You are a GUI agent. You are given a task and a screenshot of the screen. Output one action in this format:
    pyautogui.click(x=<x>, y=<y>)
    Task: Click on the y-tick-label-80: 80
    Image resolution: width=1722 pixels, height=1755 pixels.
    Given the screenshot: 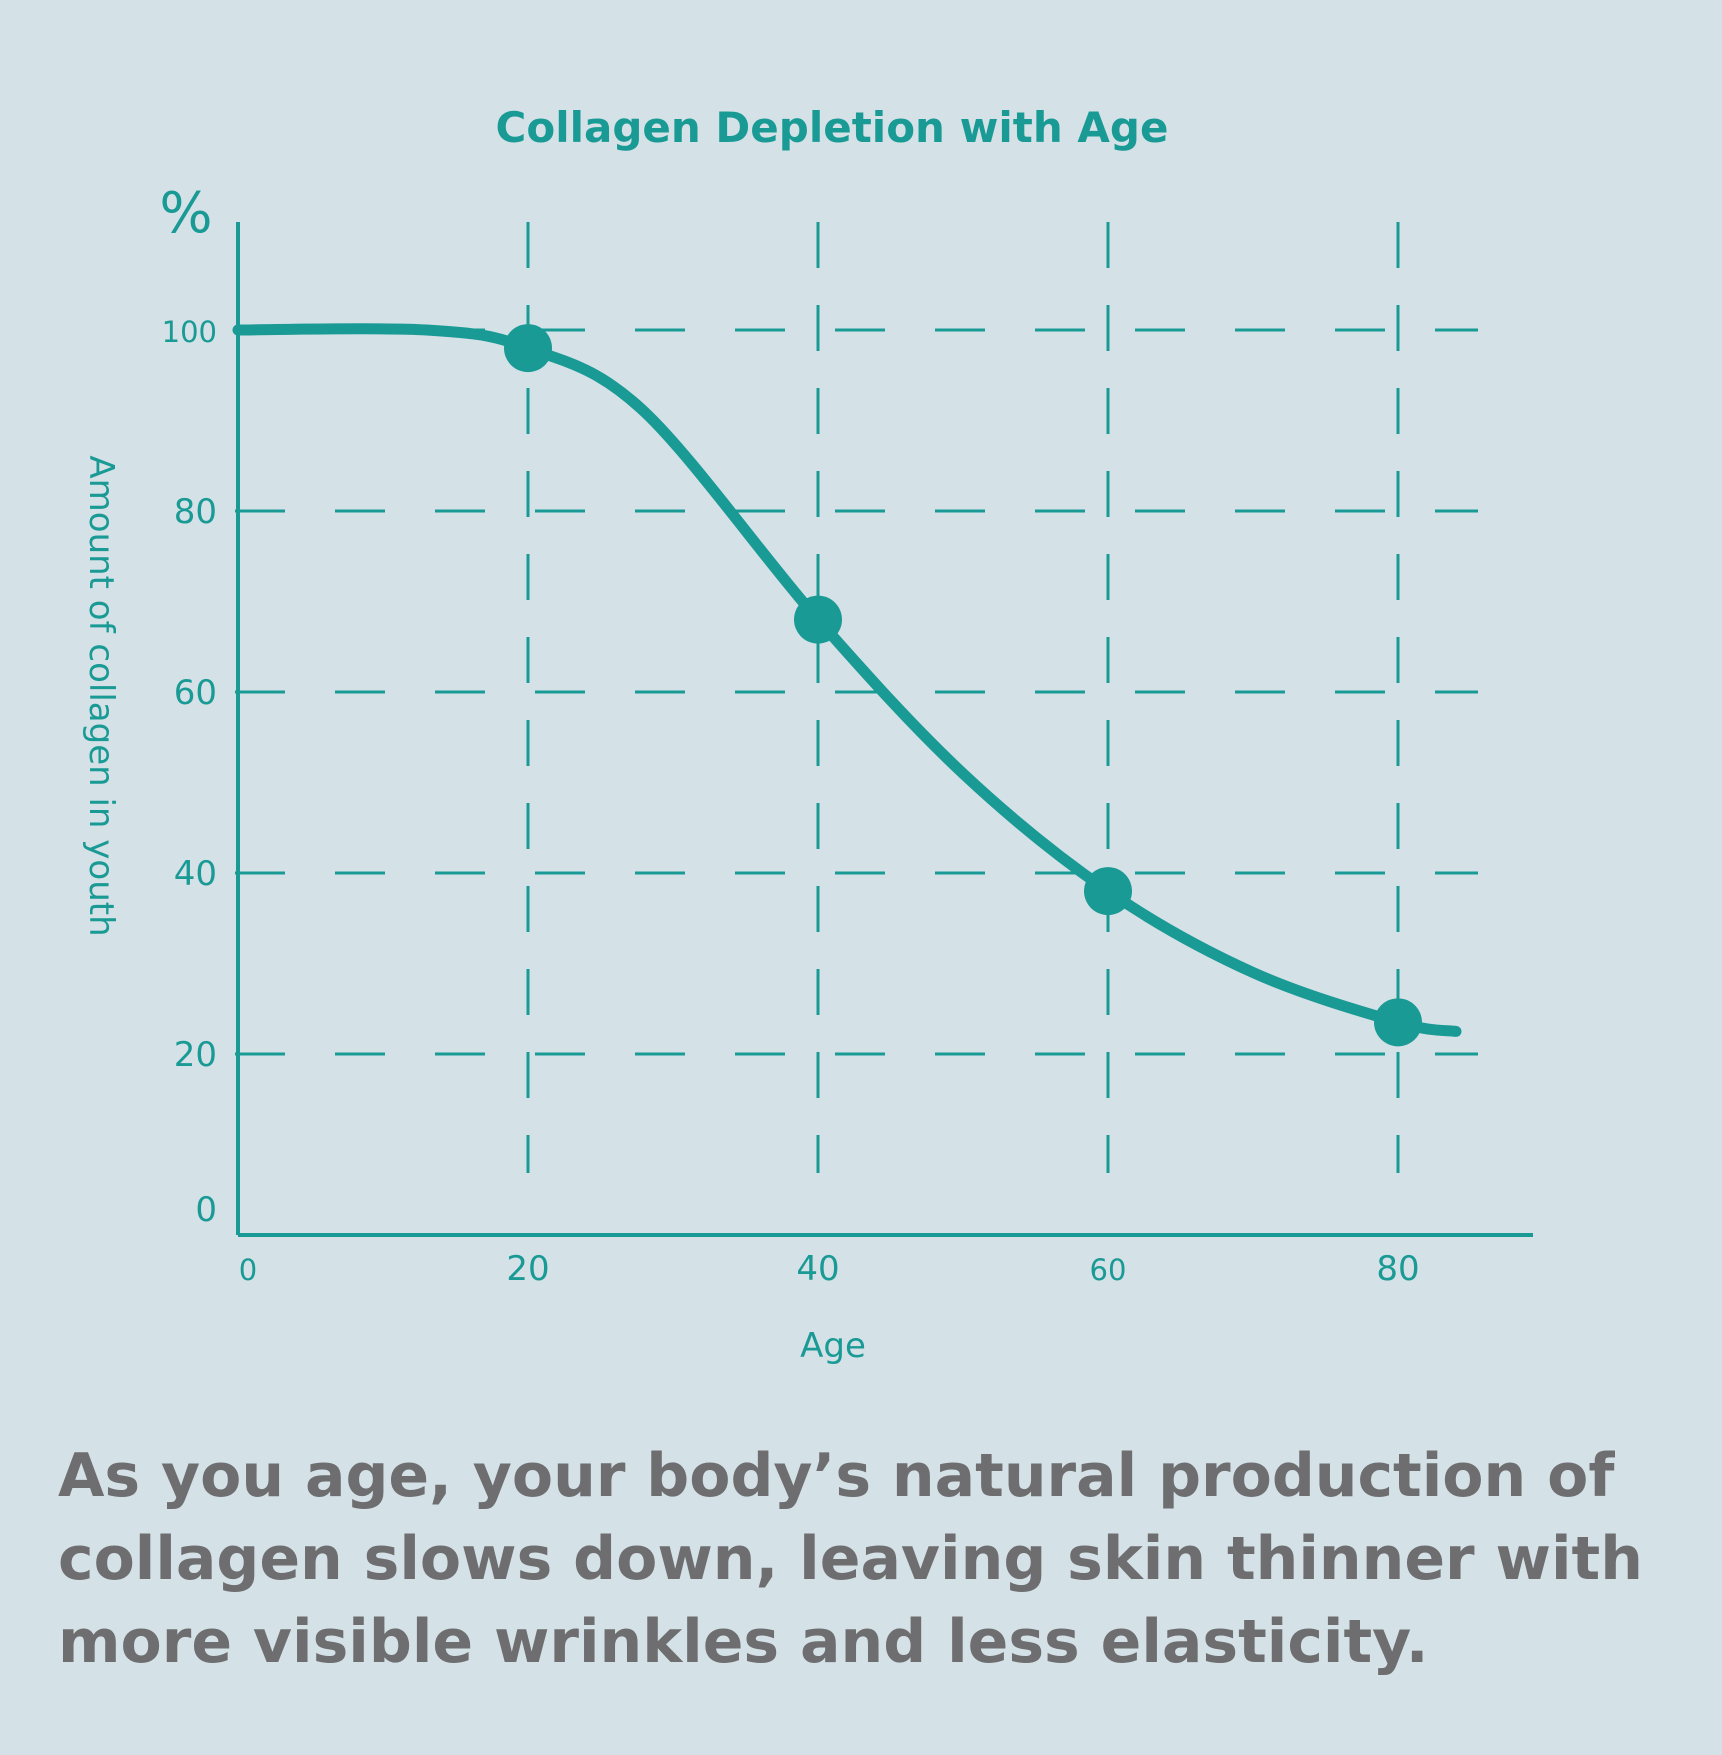 What is the action you would take?
    pyautogui.click(x=195, y=512)
    